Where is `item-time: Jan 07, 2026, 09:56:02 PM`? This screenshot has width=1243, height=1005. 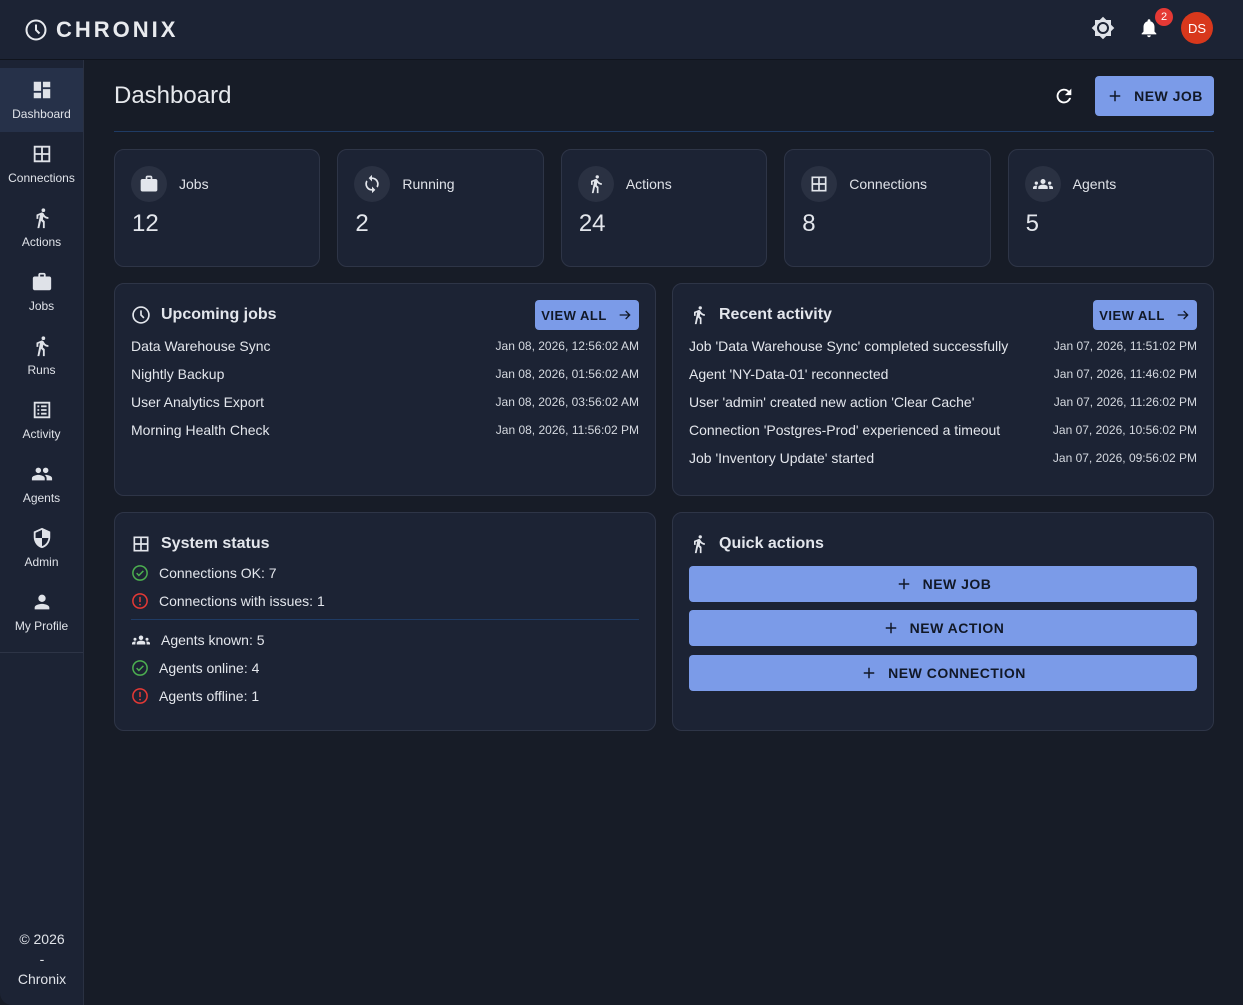
item-time: Jan 07, 2026, 09:56:02 PM is located at coordinates (1124, 458).